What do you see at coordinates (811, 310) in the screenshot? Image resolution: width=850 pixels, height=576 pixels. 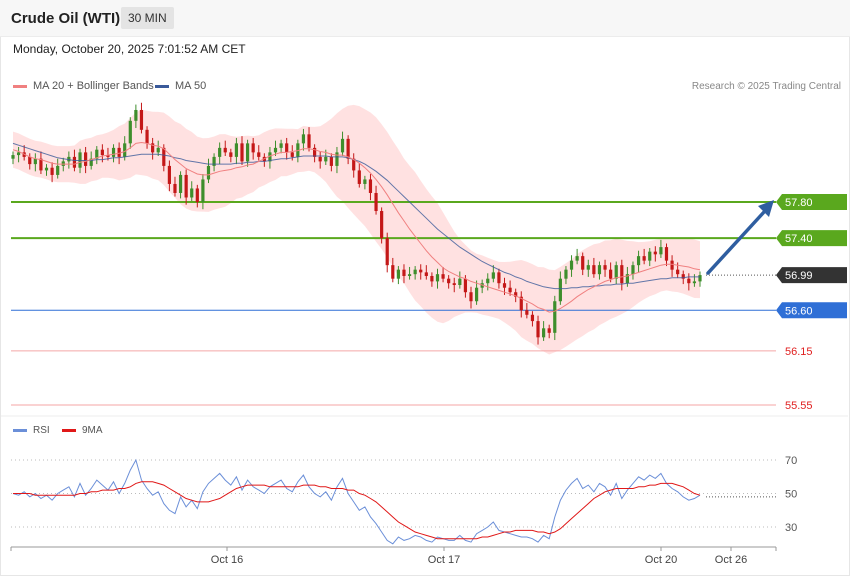 I see `level-tag-pivot` at bounding box center [811, 310].